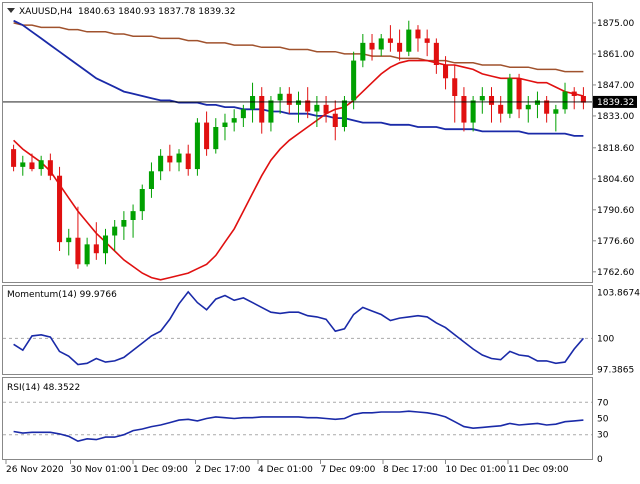 The height and width of the screenshot is (484, 640). Describe the element at coordinates (618, 293) in the screenshot. I see `momentum-tick-label: 103.8674` at that location.